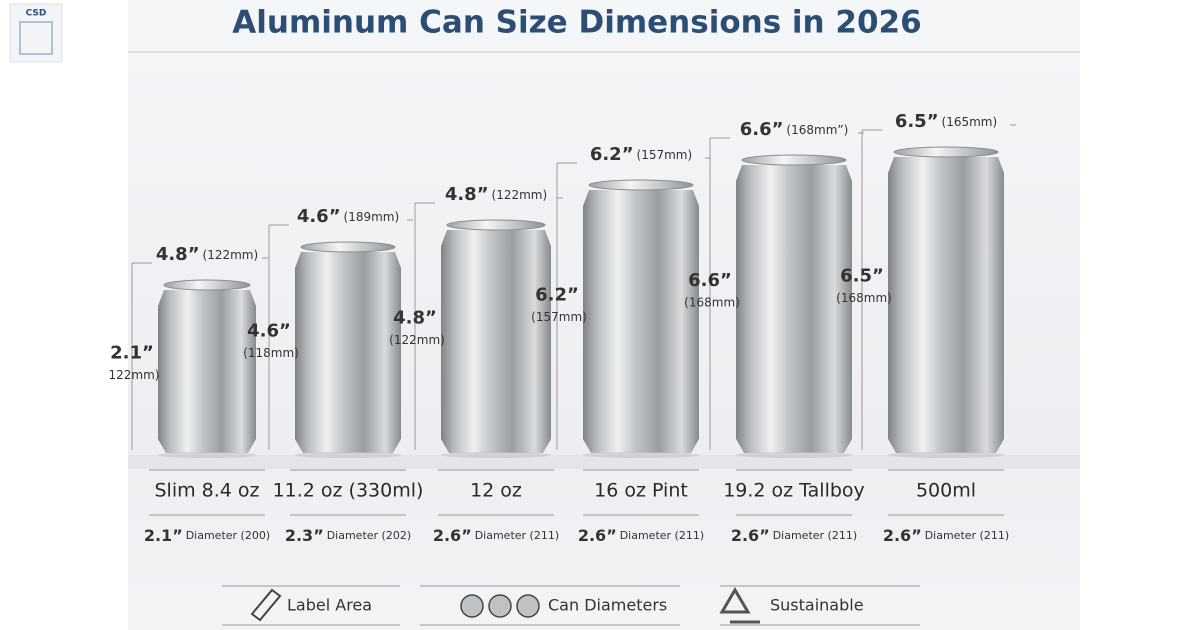 The width and height of the screenshot is (1200, 630). Describe the element at coordinates (612, 154) in the screenshot. I see `top-value: 6.2”` at that location.